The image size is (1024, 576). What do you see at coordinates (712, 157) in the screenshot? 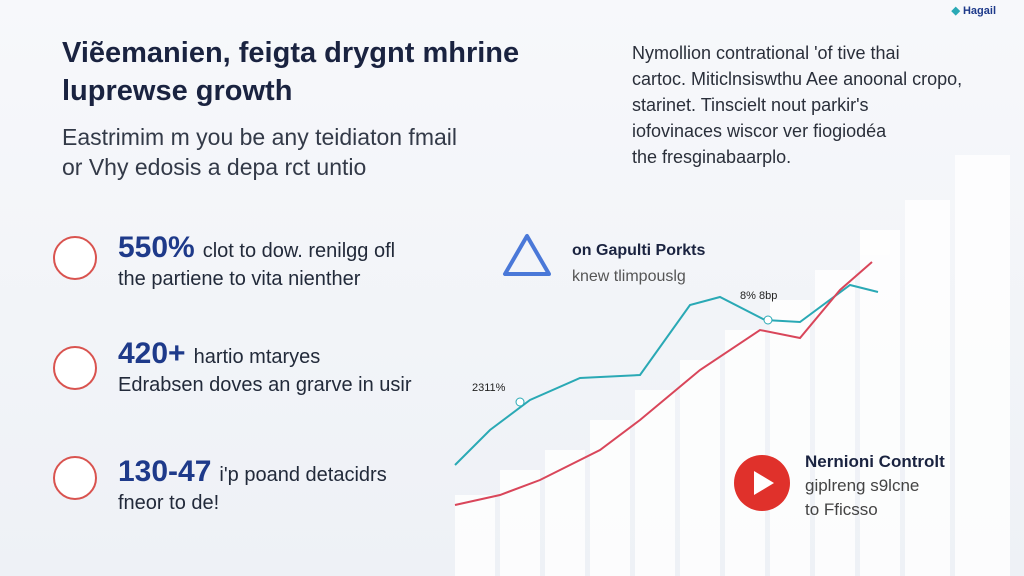
I see `intro-line: the fresginabaarplo.` at bounding box center [712, 157].